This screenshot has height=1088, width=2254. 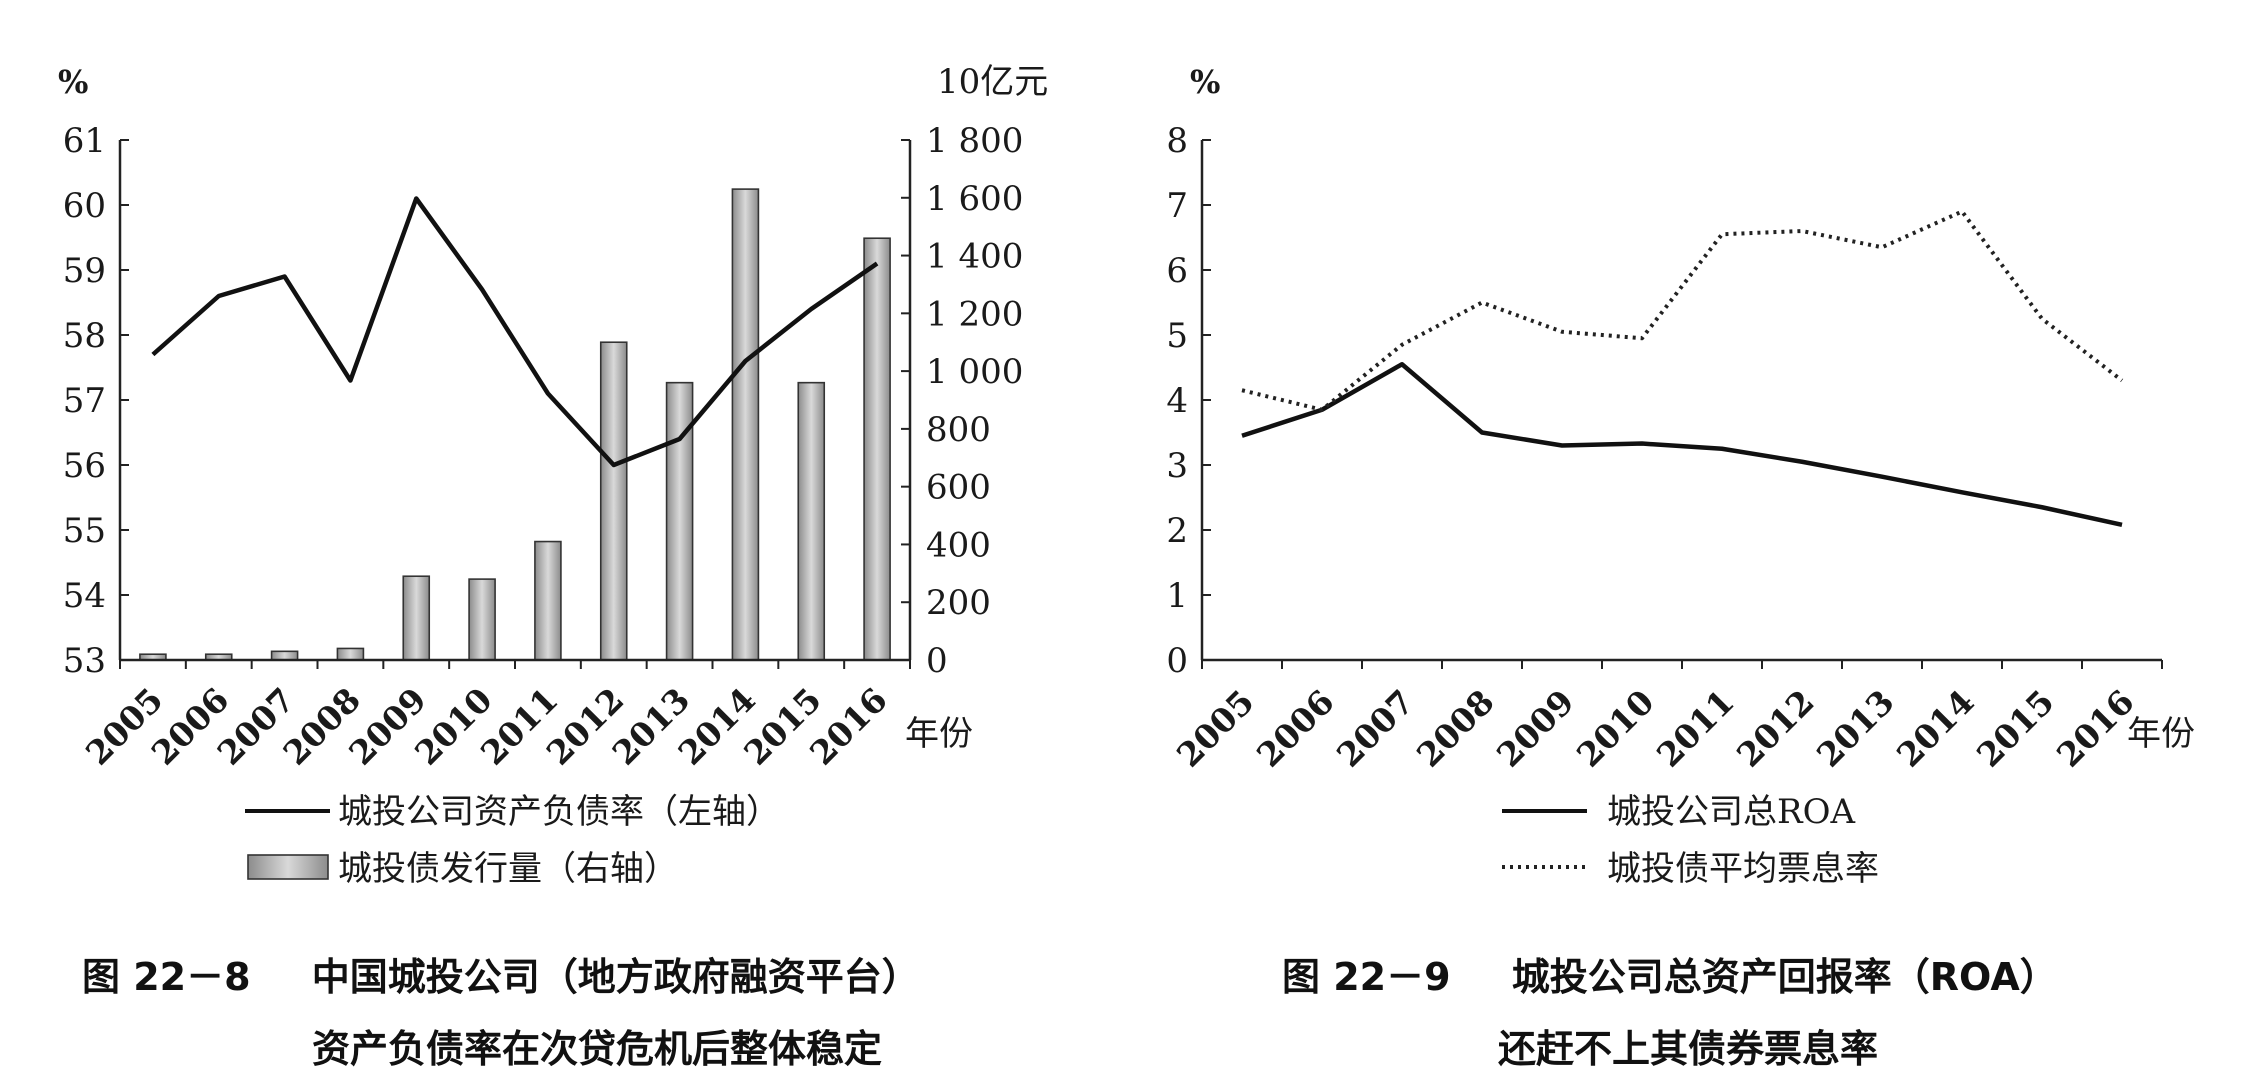 What do you see at coordinates (1215, 728) in the screenshot?
I see `x-tick-label-2005: 2005` at bounding box center [1215, 728].